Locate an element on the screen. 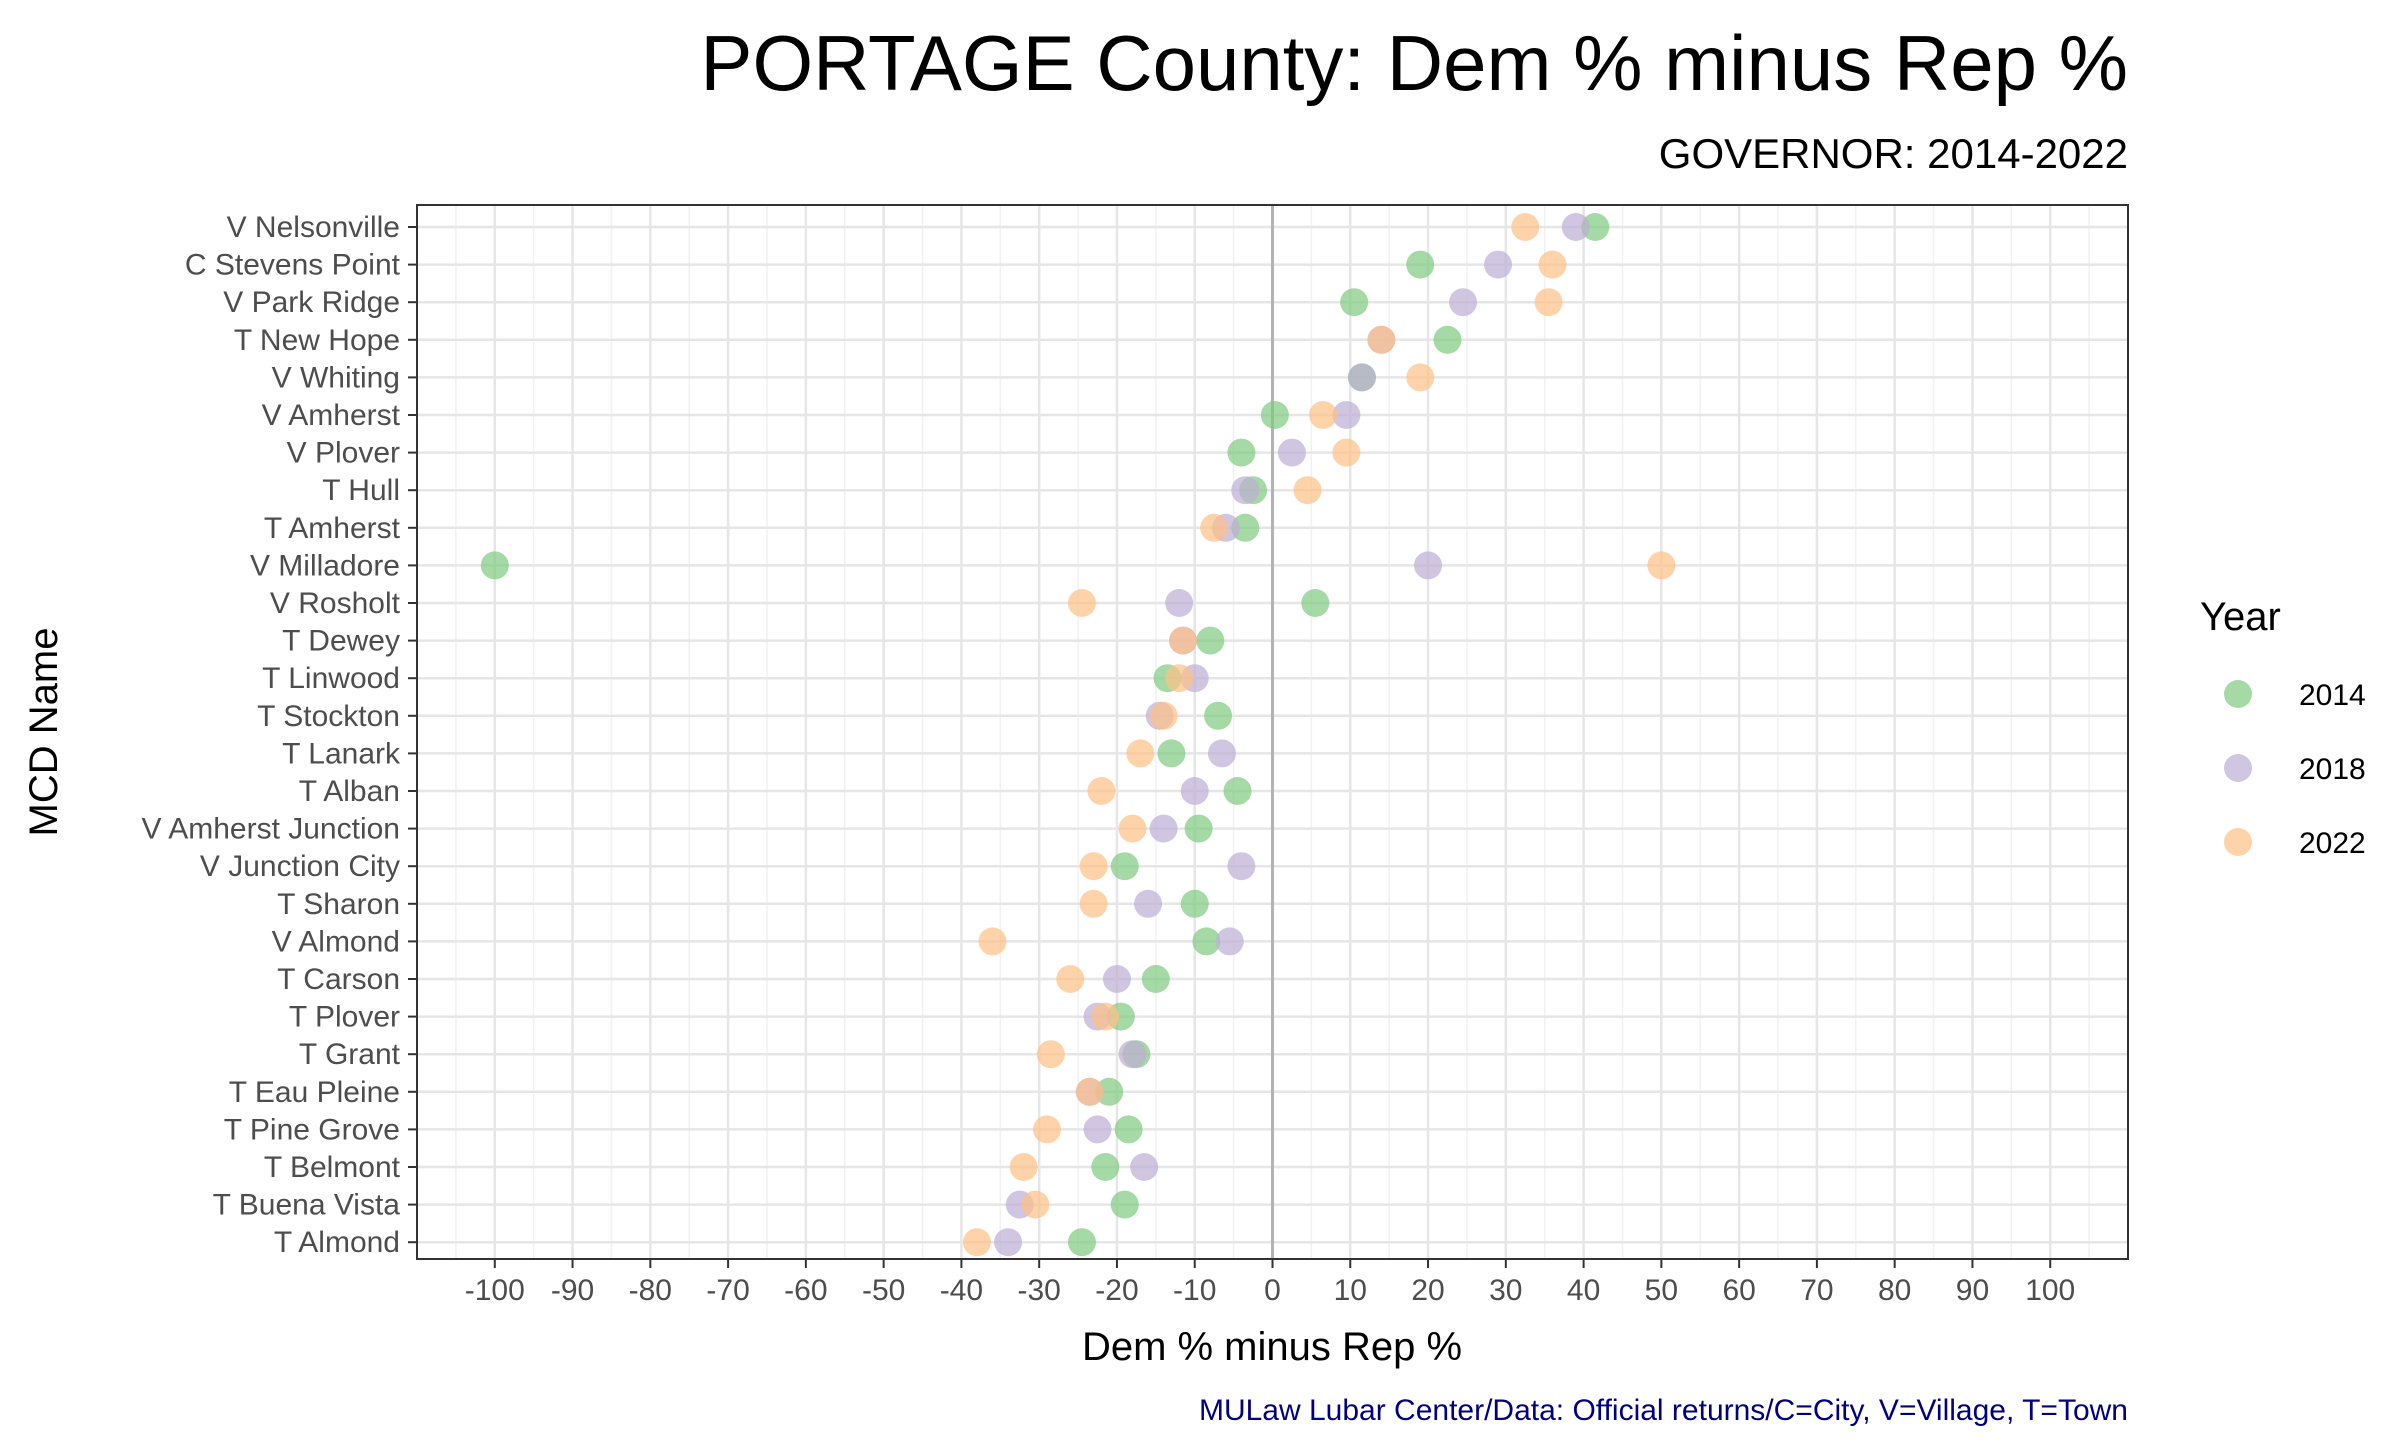 Image resolution: width=2400 pixels, height=1440 pixels. x-tick-label: -60 is located at coordinates (805, 1290).